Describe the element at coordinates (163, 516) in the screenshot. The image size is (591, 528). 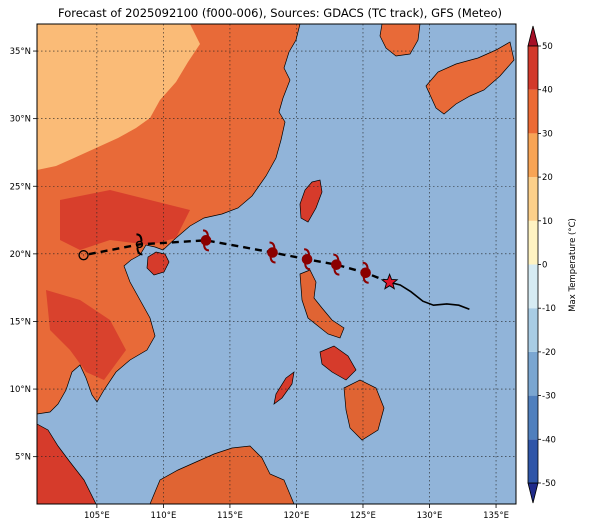
I see `lon-tick-label: 110°E` at that location.